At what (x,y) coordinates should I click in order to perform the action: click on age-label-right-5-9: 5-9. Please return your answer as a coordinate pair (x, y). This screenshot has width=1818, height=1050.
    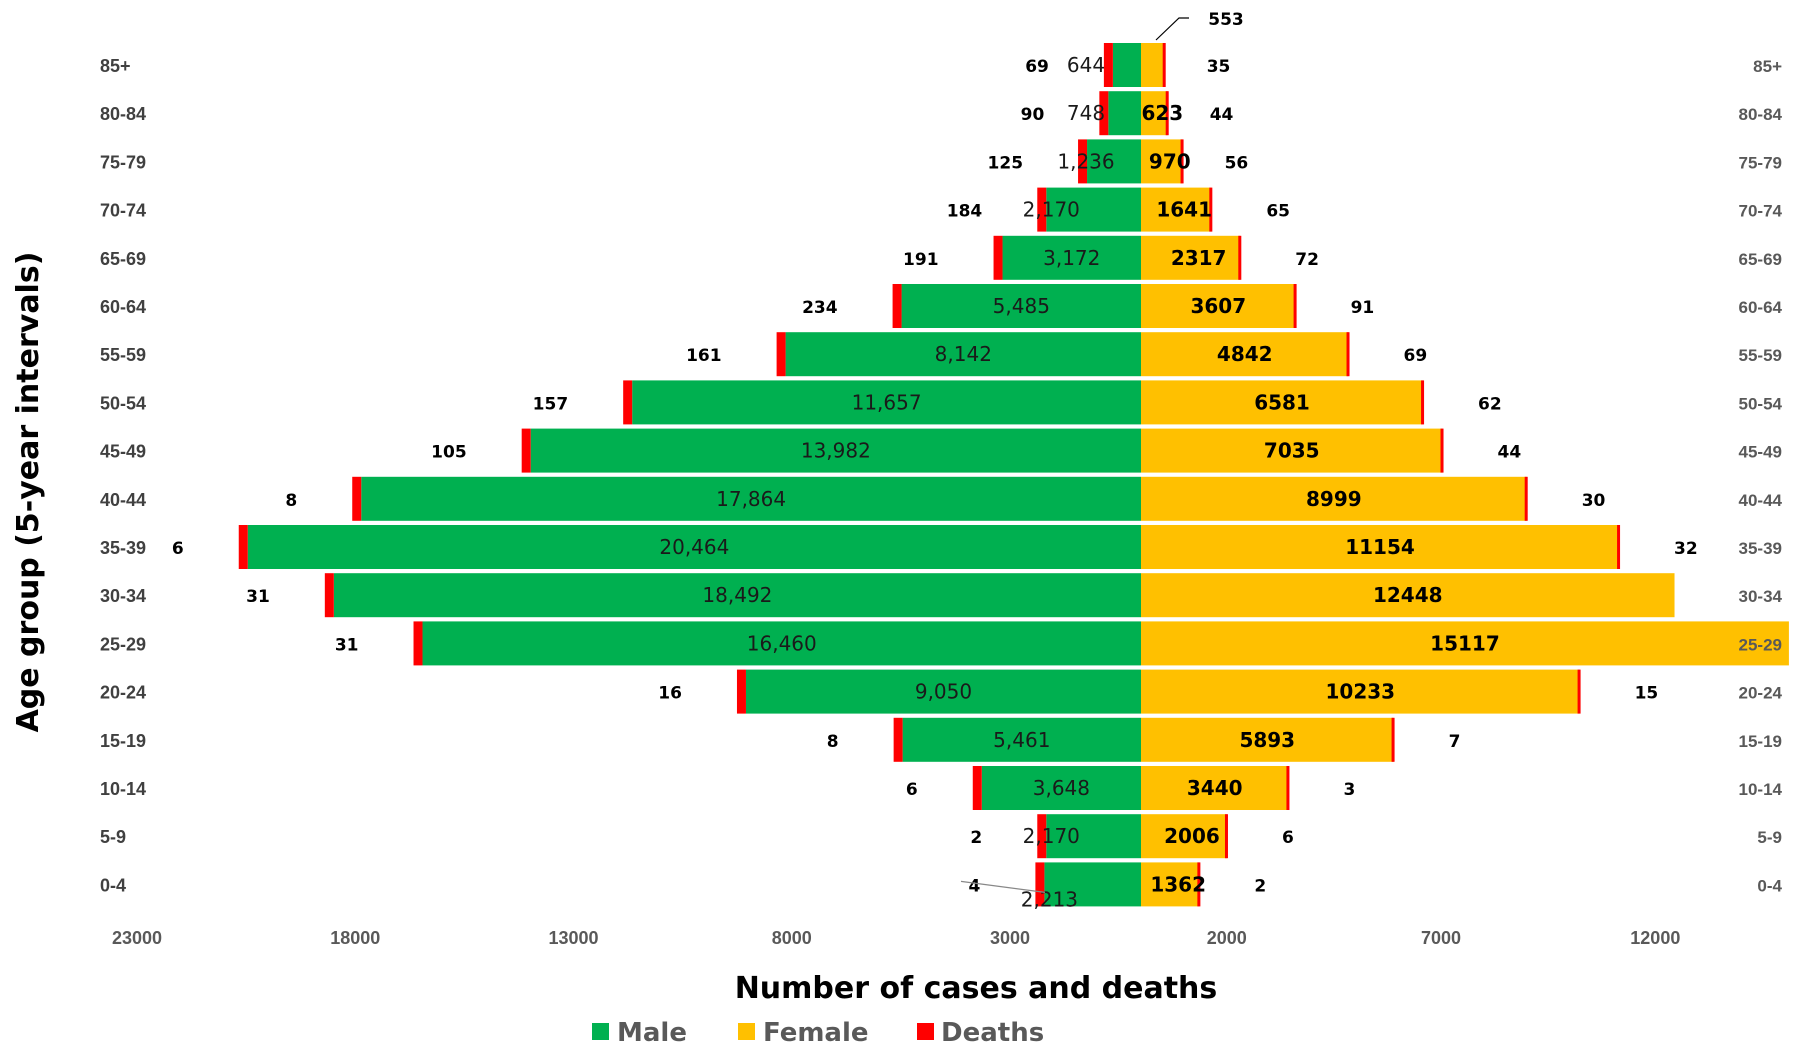
    Looking at the image, I should click on (1769, 837).